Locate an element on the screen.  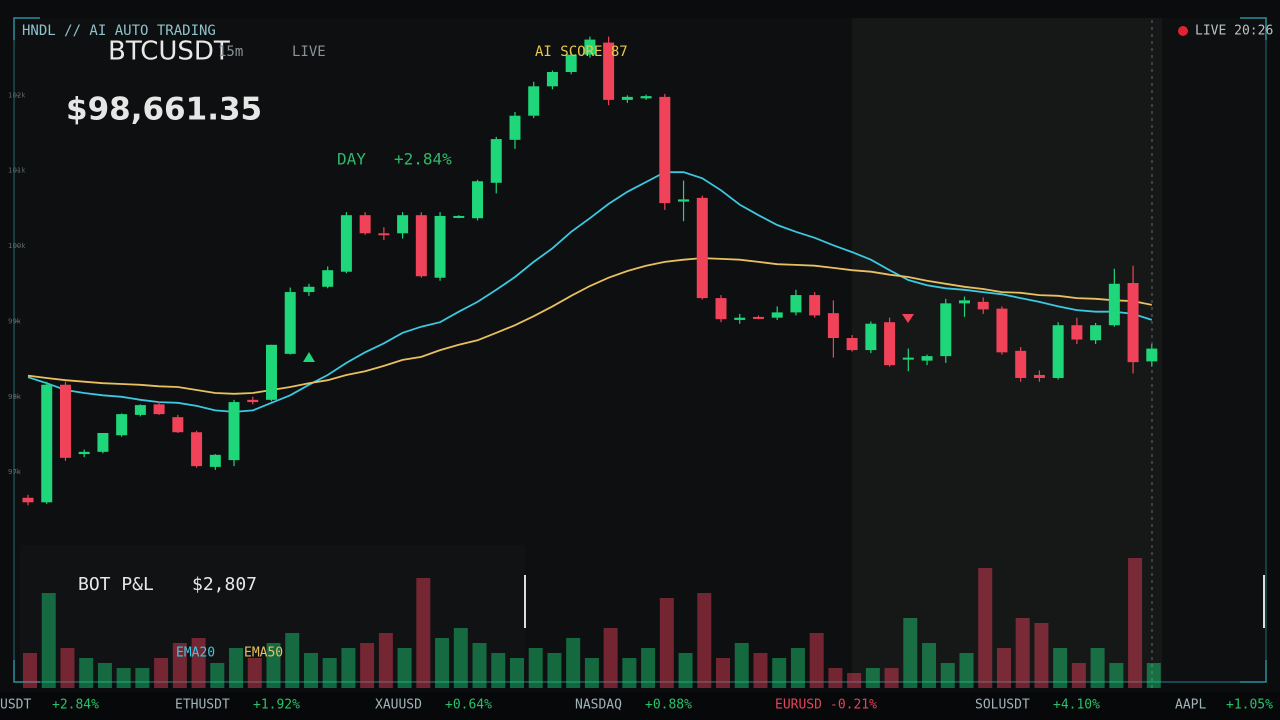
ticker-bar is located at coordinates (640, 706).